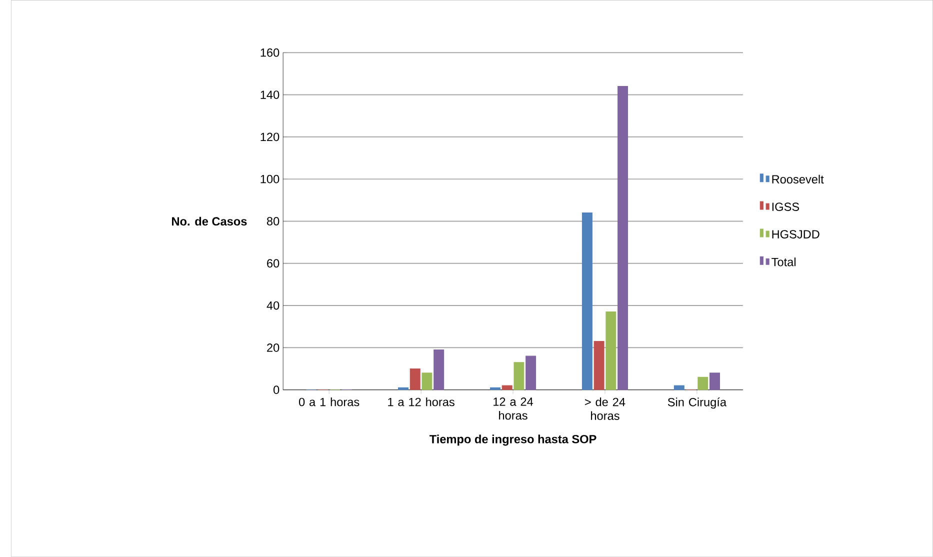 The height and width of the screenshot is (557, 933). Describe the element at coordinates (277, 390) in the screenshot. I see `y-tick-label: 0` at that location.